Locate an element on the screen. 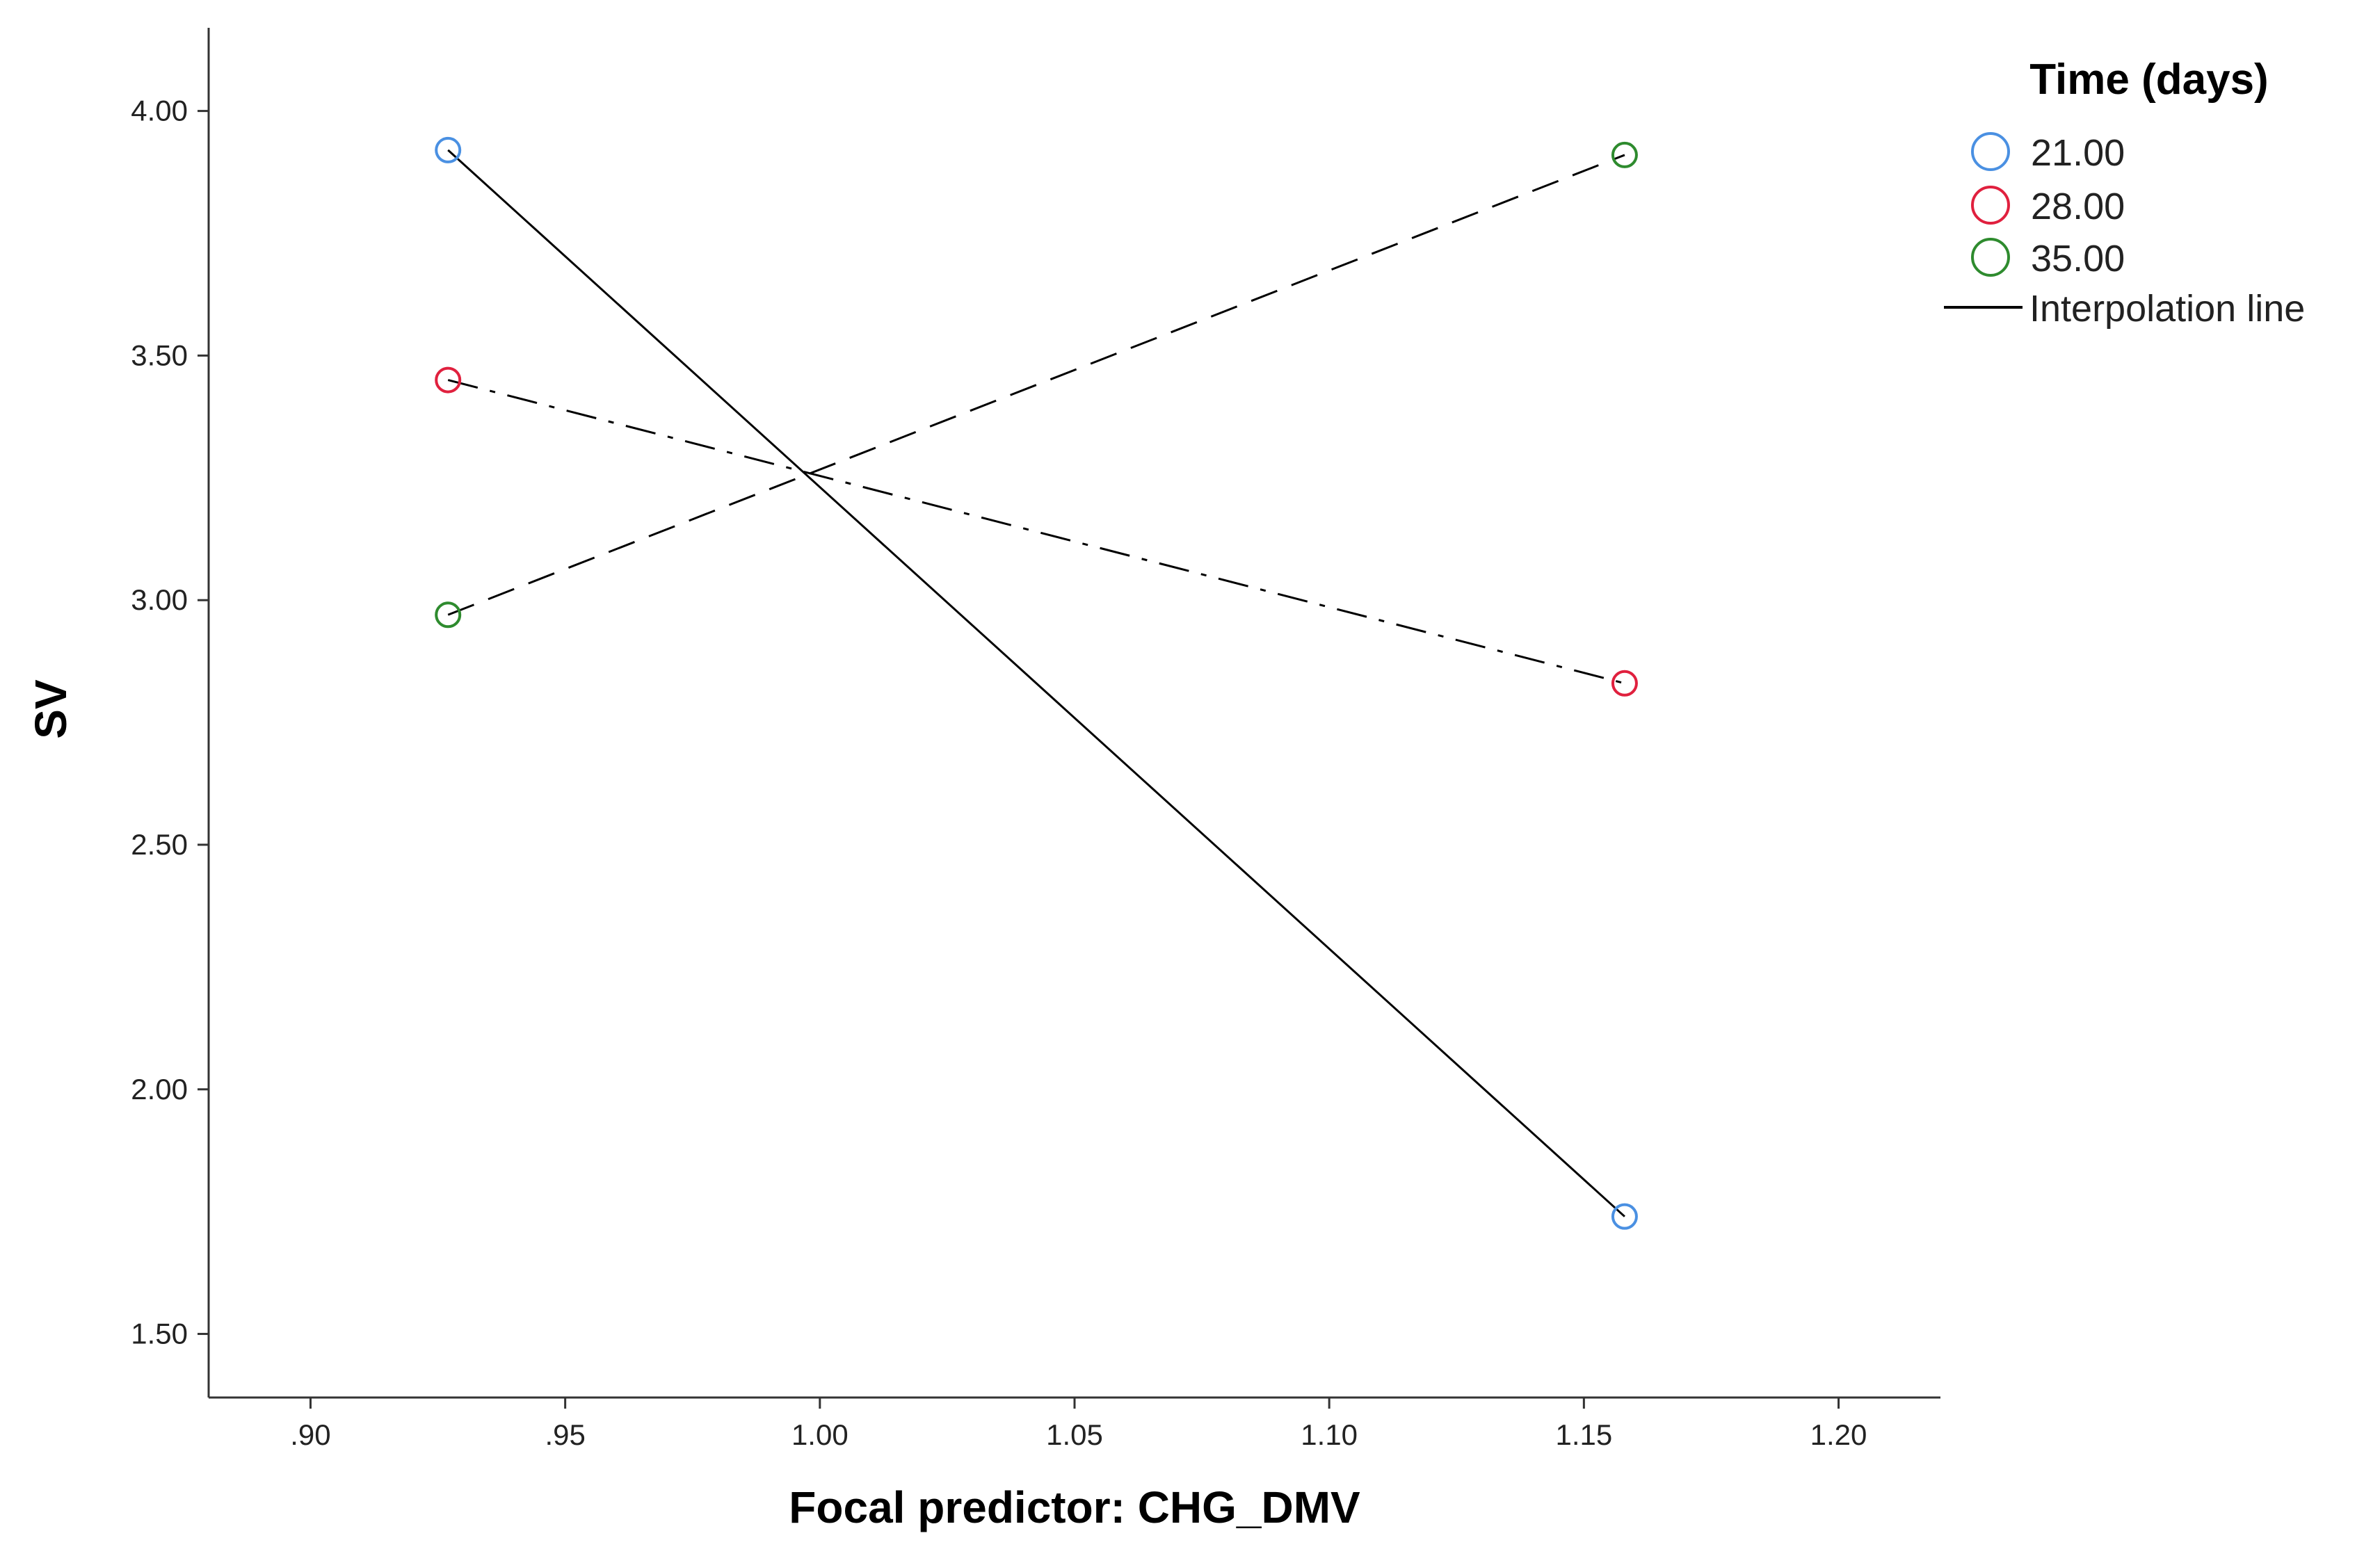 This screenshot has width=2380, height=1547. y-tick-label: 3.00 is located at coordinates (159, 599).